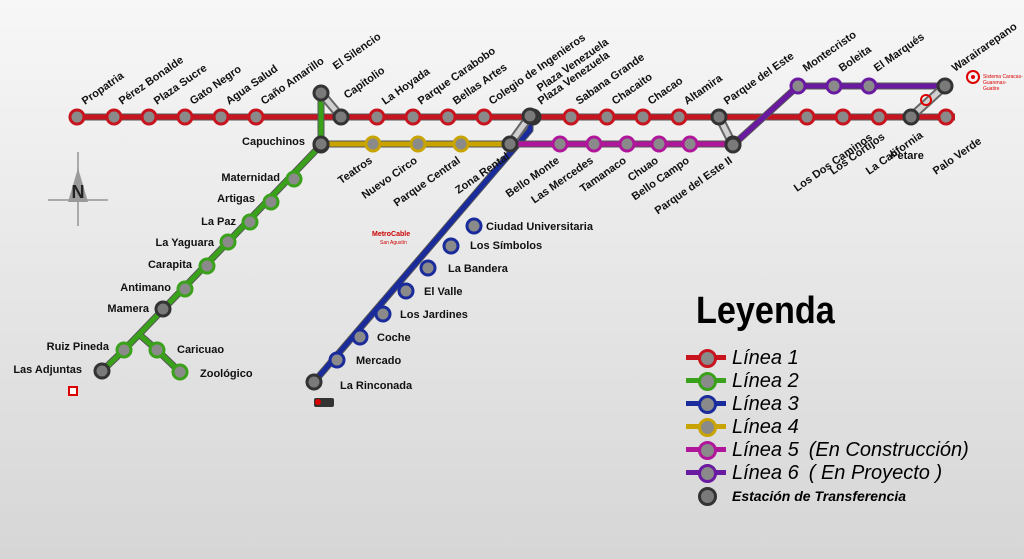  I want to click on station-el-silencio, so click(321, 93).